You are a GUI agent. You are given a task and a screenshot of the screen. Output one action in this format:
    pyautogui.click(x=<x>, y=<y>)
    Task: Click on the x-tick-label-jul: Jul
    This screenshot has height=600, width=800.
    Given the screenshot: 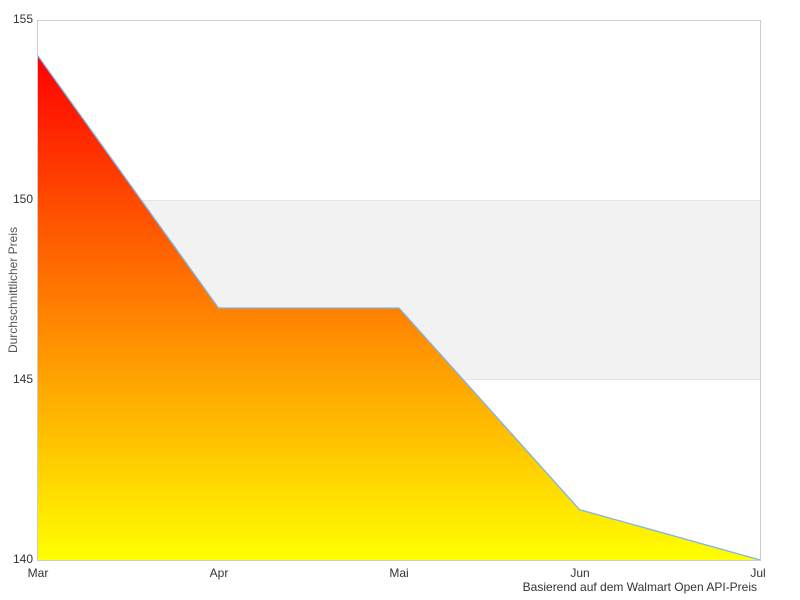 What is the action you would take?
    pyautogui.click(x=758, y=573)
    